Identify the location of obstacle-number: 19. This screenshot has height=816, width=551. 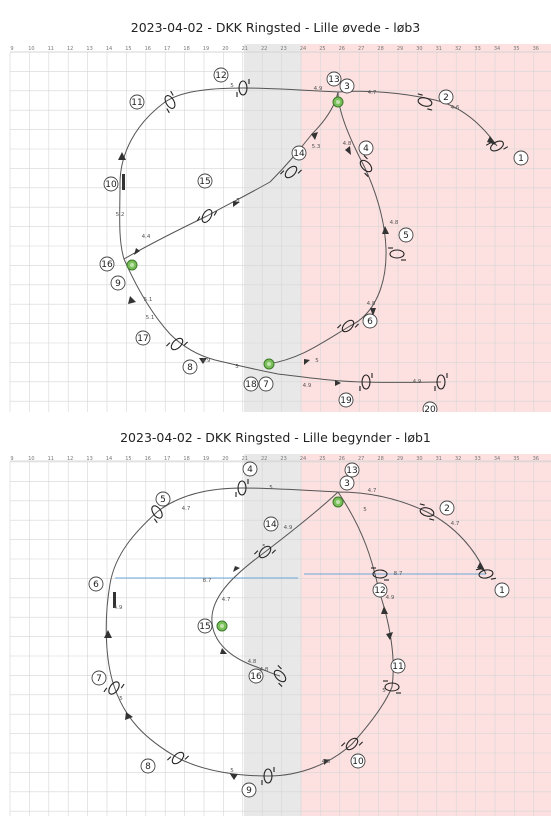
(346, 400).